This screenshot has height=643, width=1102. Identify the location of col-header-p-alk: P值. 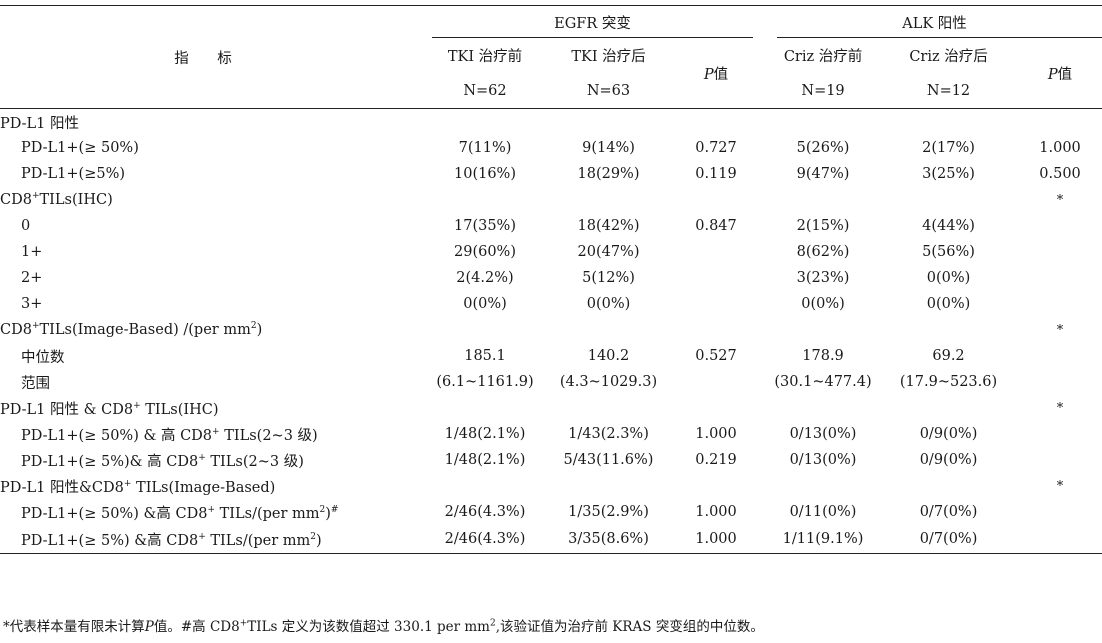
(1060, 73).